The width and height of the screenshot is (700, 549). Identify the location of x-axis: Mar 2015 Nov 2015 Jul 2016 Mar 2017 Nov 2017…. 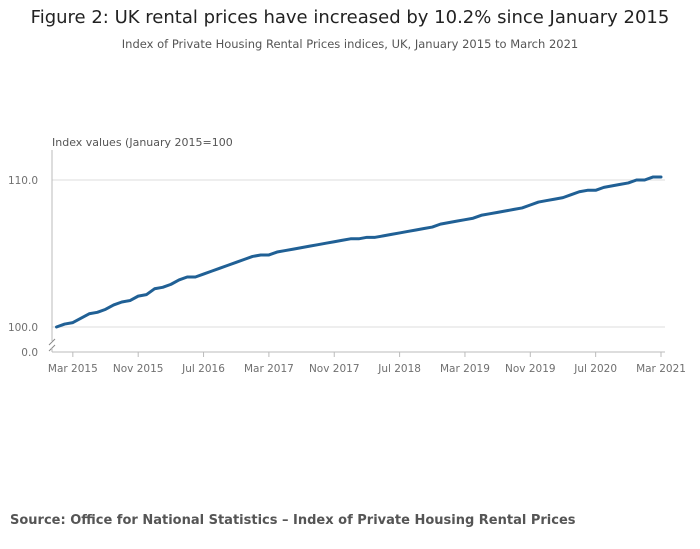
(367, 363).